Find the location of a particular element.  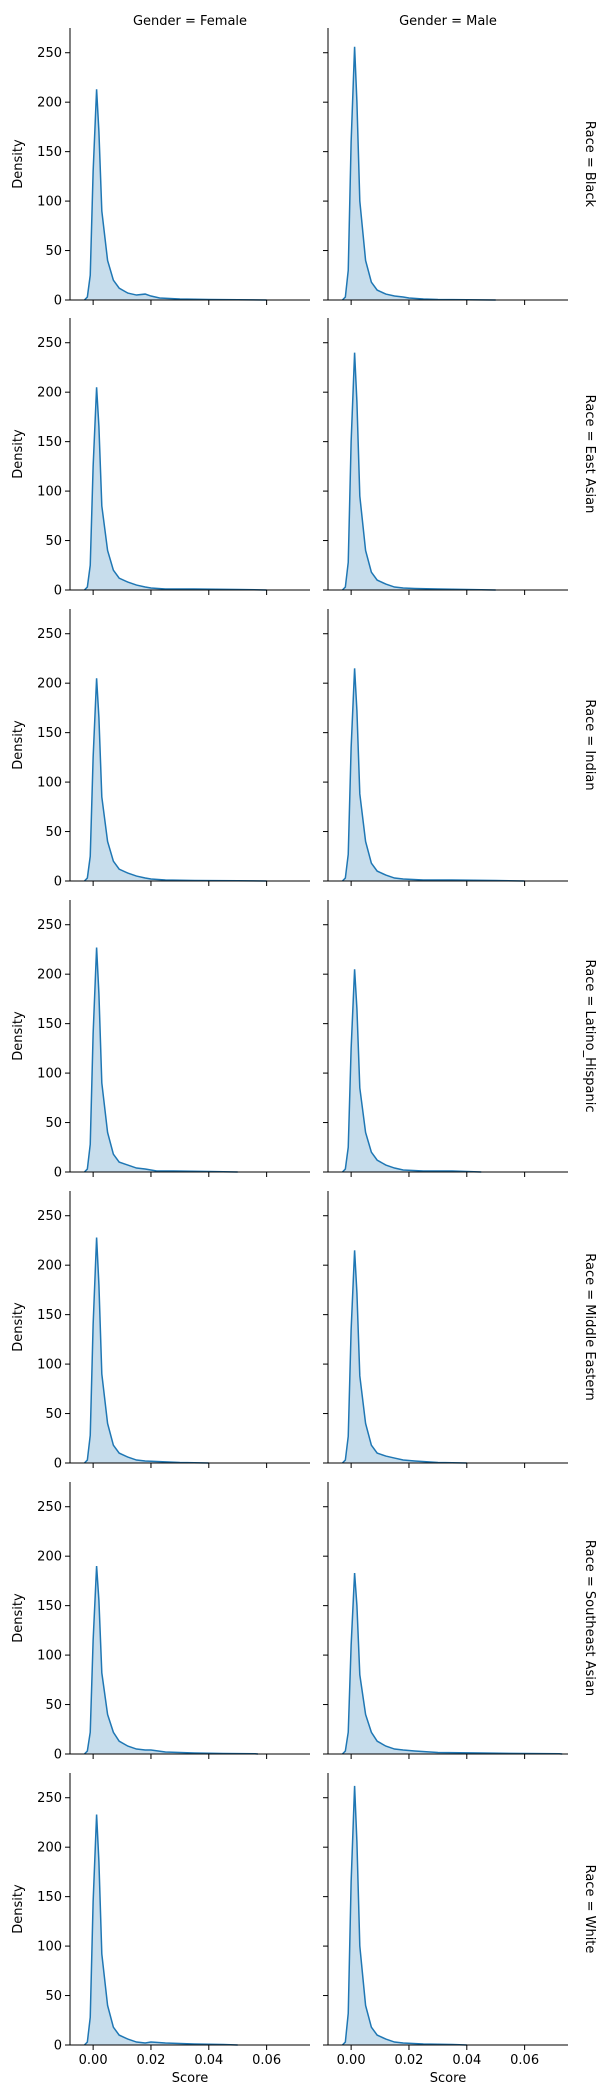

row-title: Race = White is located at coordinates (589, 1909).